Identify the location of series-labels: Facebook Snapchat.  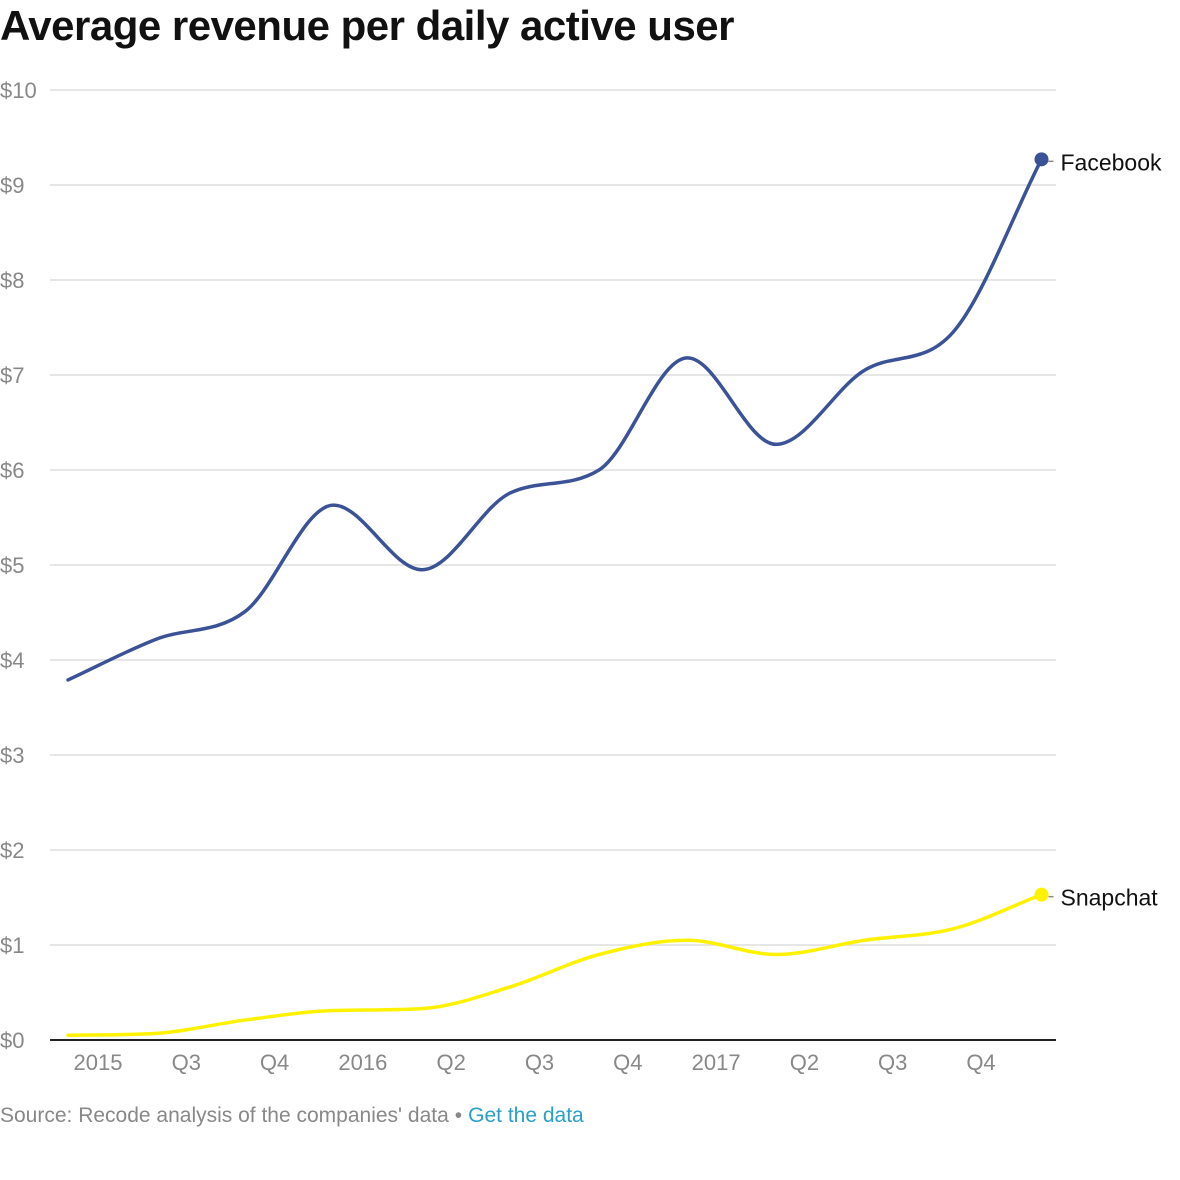
(1105, 530).